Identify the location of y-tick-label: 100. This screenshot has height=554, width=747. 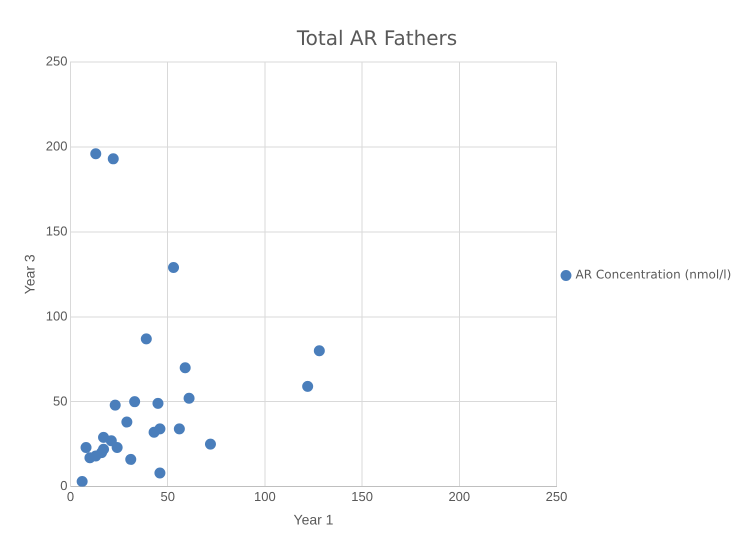
(57, 316).